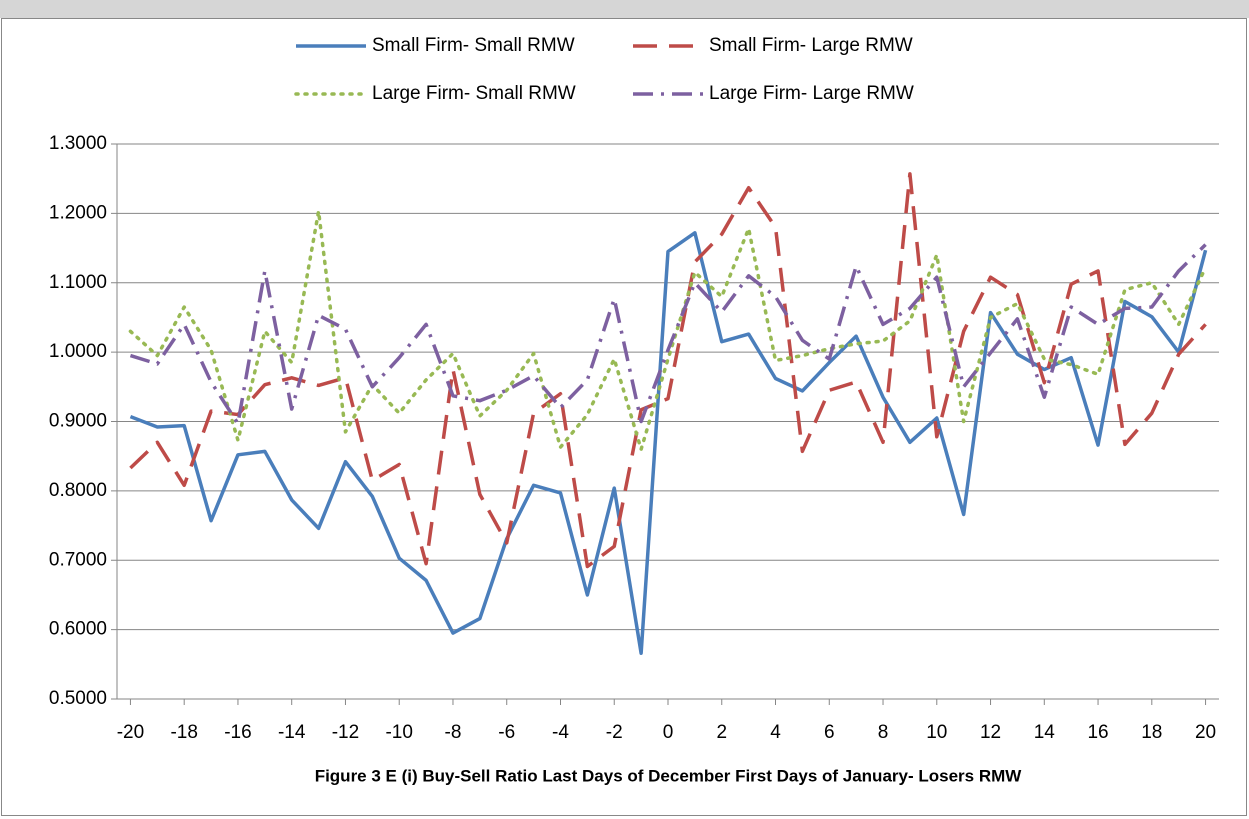 The height and width of the screenshot is (819, 1249). I want to click on x-tick-label: -4, so click(560, 732).